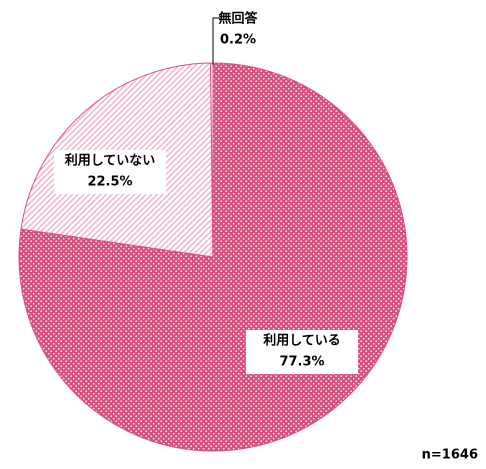 Image resolution: width=486 pixels, height=469 pixels. Describe the element at coordinates (238, 40) in the screenshot. I see `slice-value: 0.2%` at that location.